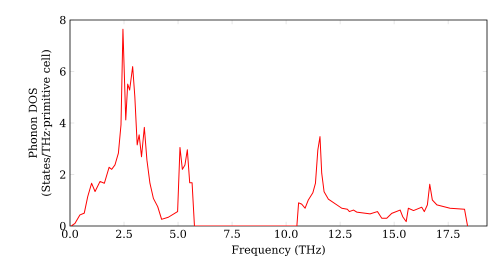  Describe the element at coordinates (286, 234) in the screenshot. I see `x-tick-label: 10.0` at that location.